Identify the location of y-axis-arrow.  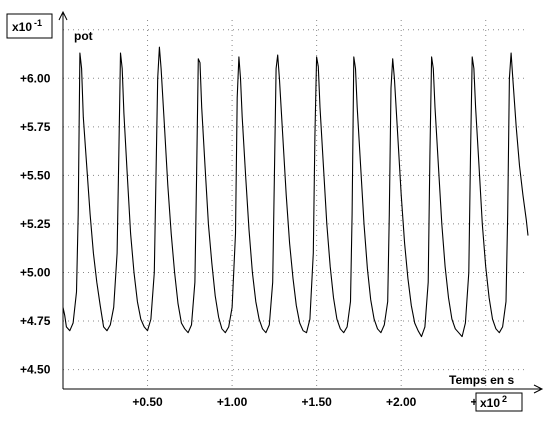
(63, 15).